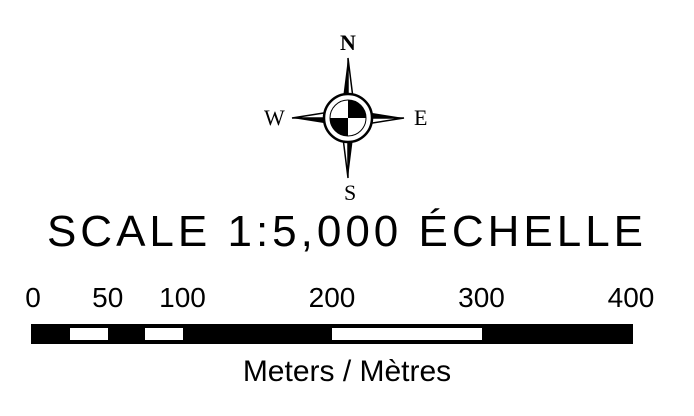 The width and height of the screenshot is (694, 416). Describe the element at coordinates (481, 297) in the screenshot. I see `scale-tick-label: 300` at that location.